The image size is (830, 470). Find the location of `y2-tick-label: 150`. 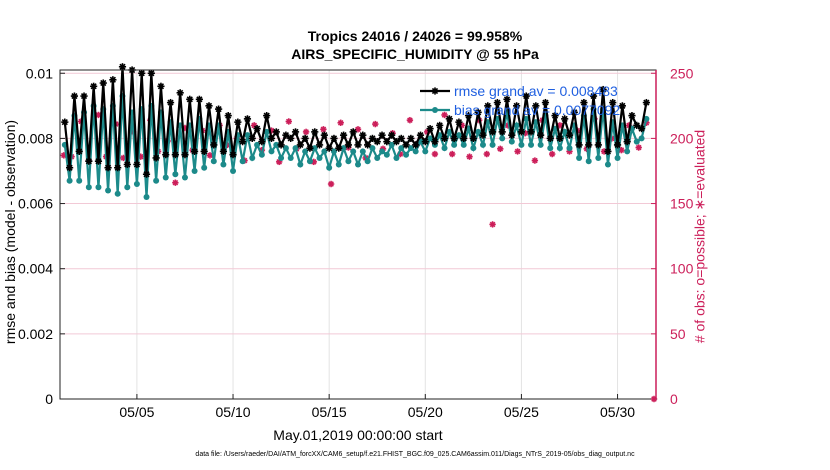

y2-tick-label: 150 is located at coordinates (682, 204).